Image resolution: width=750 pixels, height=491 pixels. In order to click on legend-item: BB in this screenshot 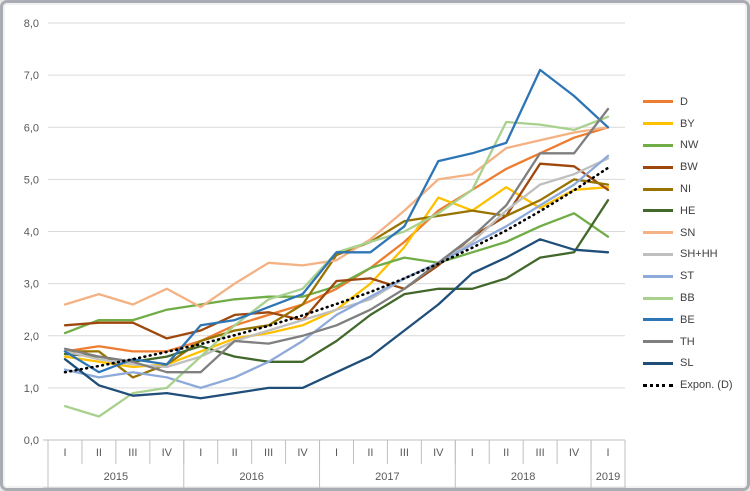, I will do `click(695, 298)`.